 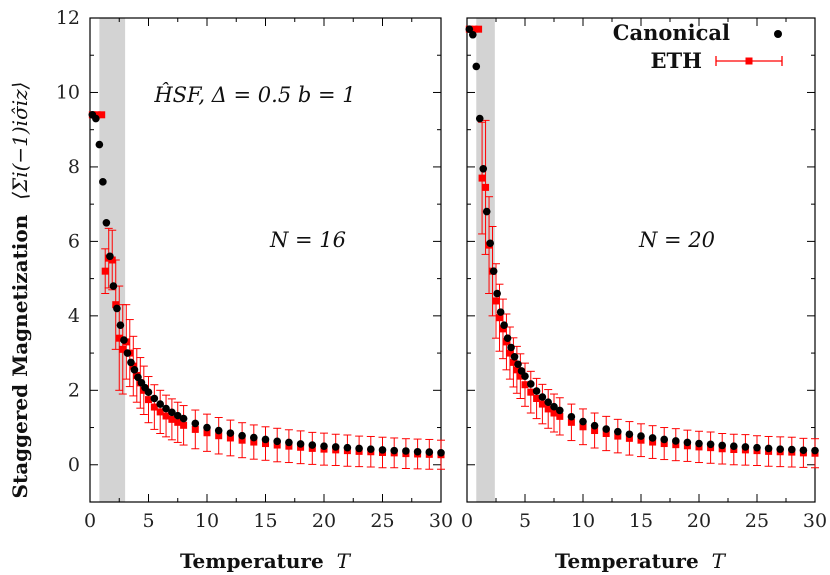 What do you see at coordinates (676, 240) in the screenshot?
I see `annotation-n20: N = 20` at bounding box center [676, 240].